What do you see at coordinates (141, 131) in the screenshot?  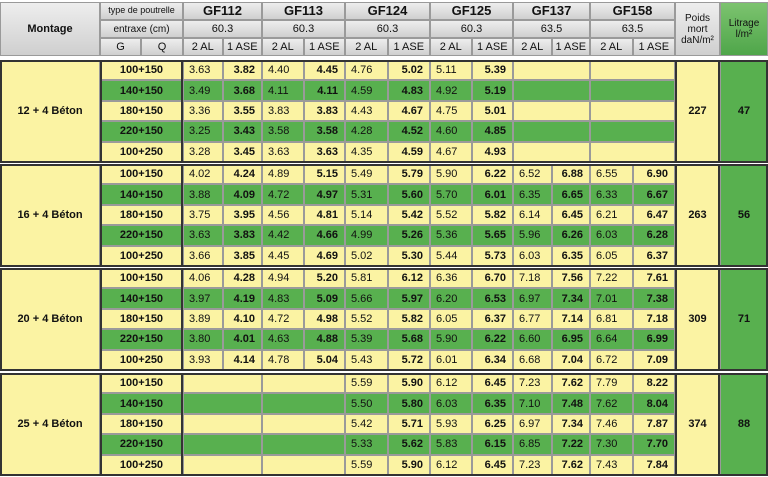 I see `load: 220+150` at bounding box center [141, 131].